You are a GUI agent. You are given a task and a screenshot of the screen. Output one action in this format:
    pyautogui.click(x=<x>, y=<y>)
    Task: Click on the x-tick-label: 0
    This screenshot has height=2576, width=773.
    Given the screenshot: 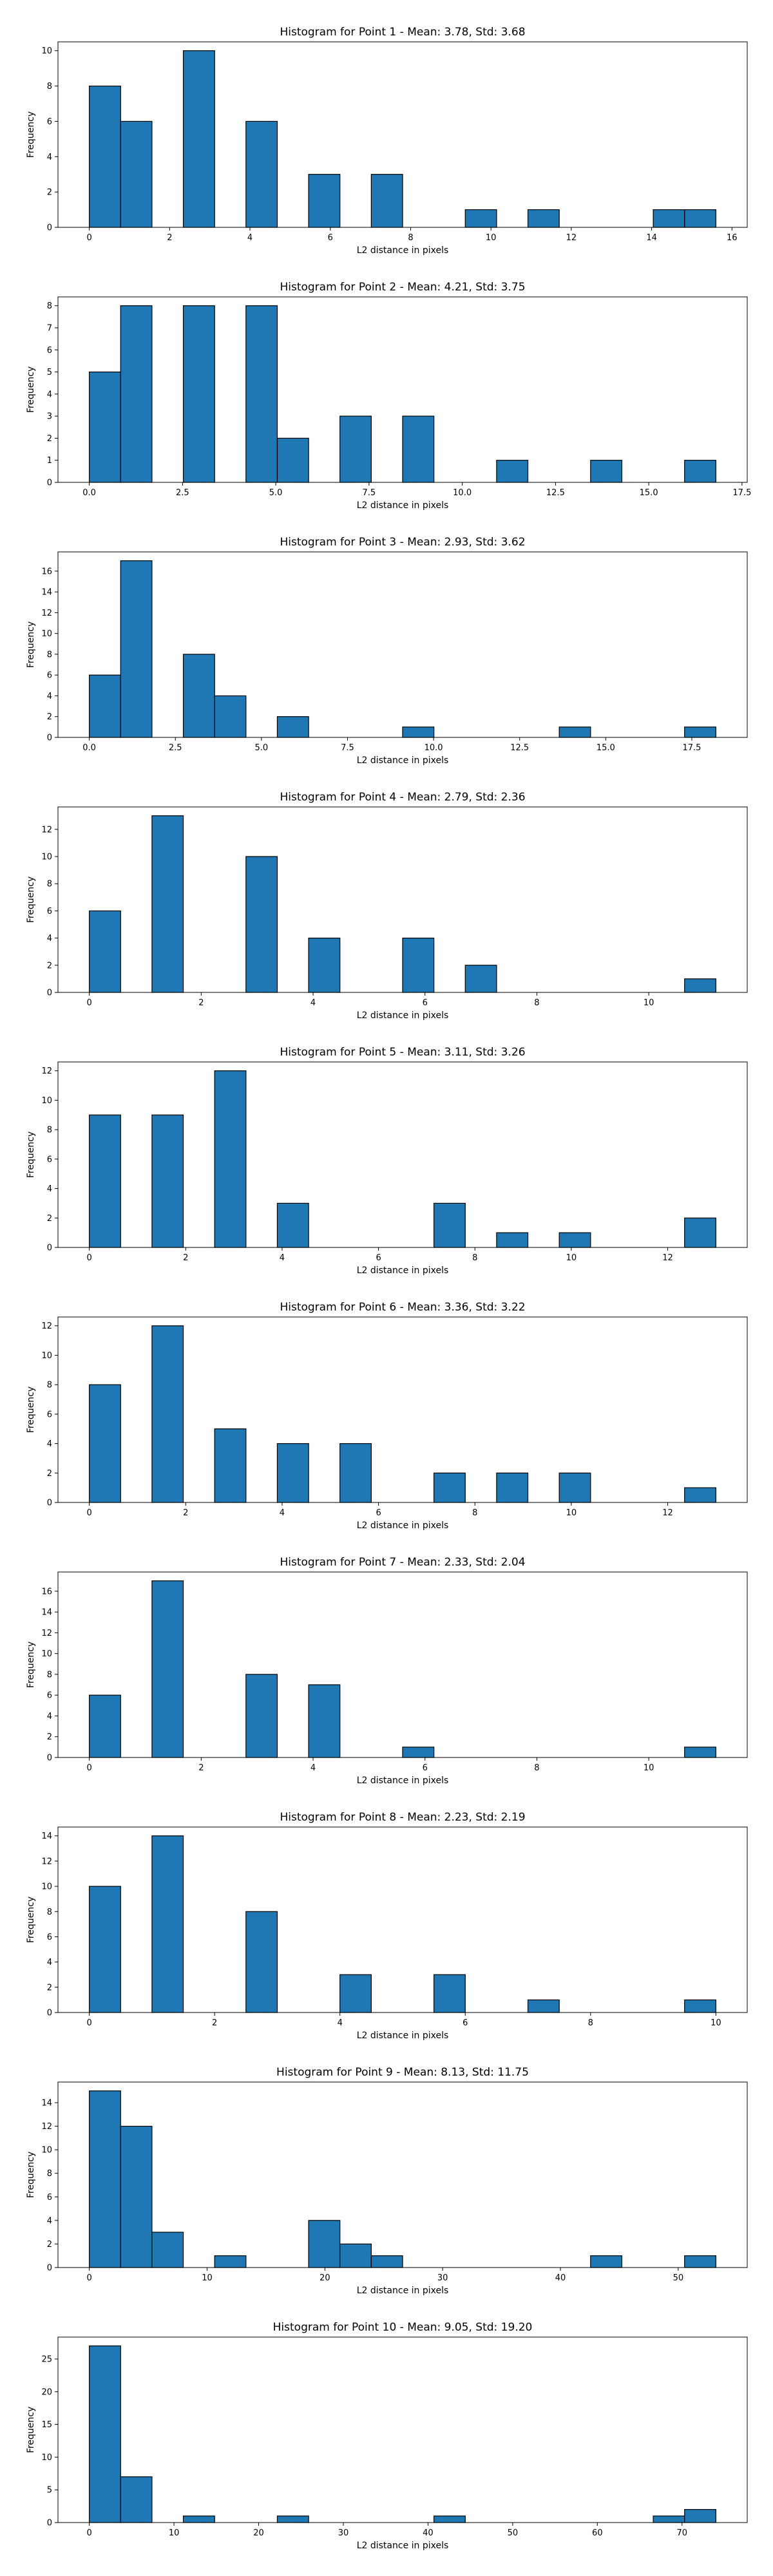 What is the action you would take?
    pyautogui.click(x=88, y=1768)
    